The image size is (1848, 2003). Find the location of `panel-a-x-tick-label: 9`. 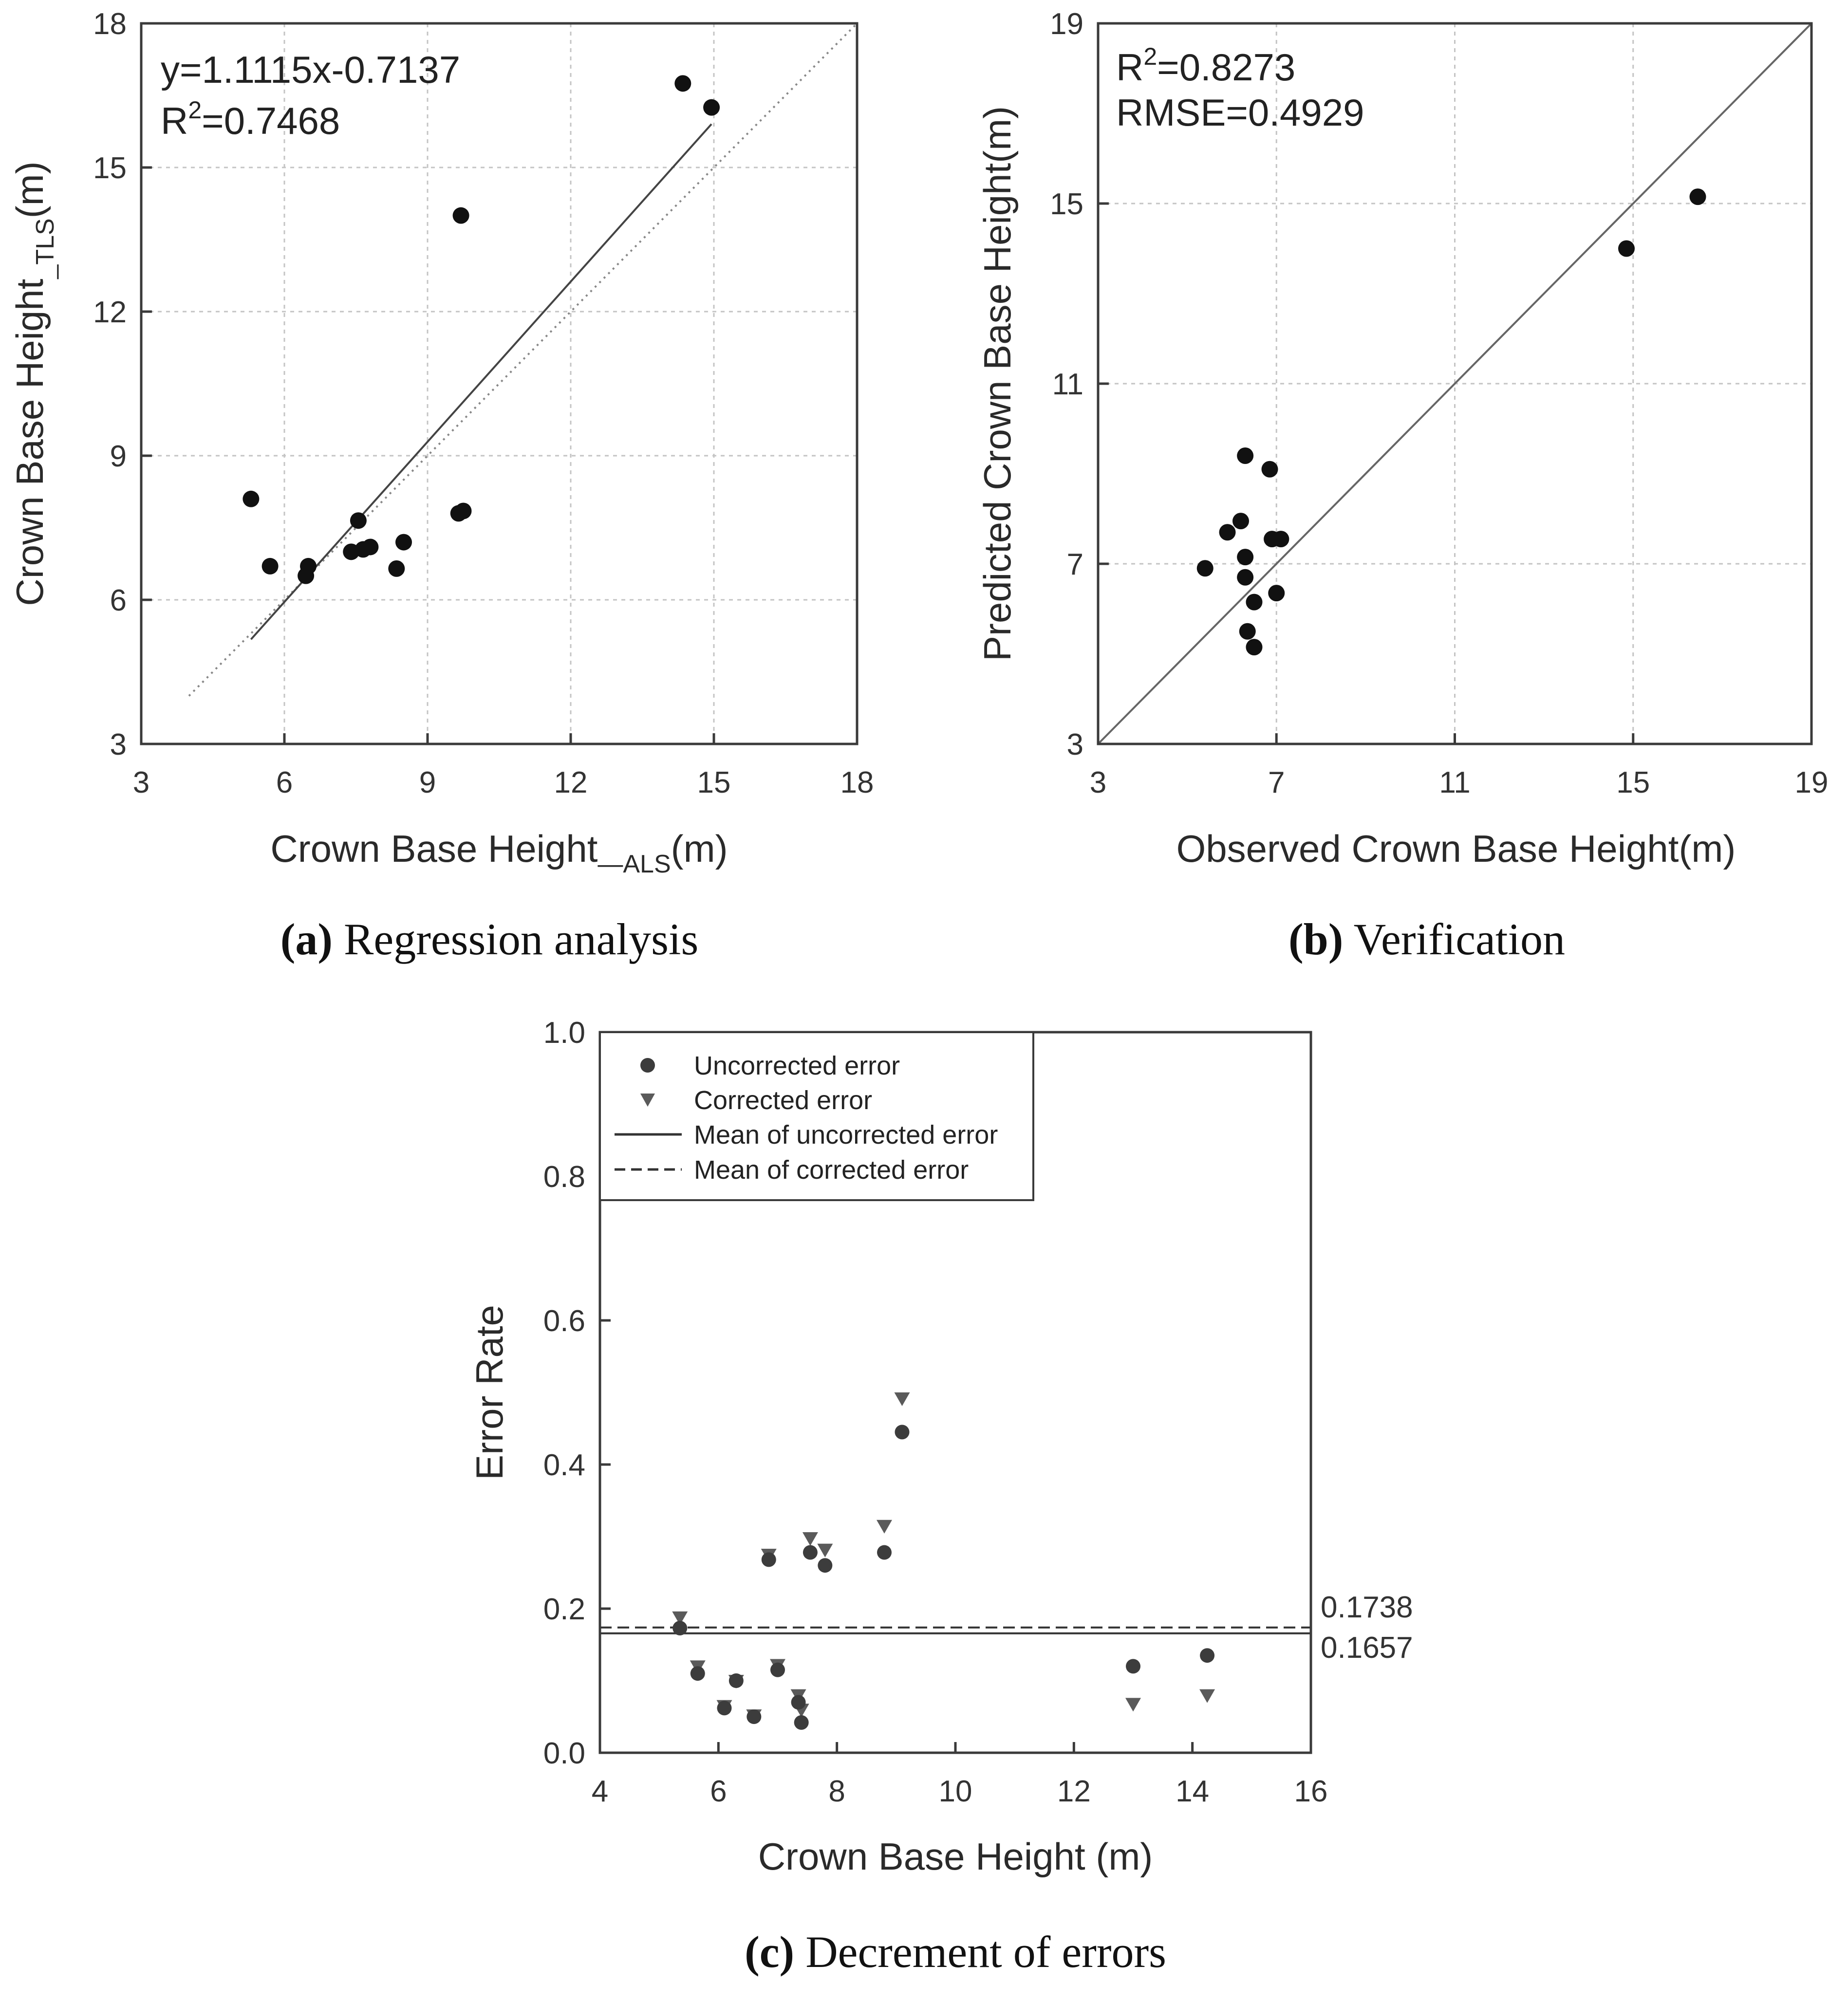

panel-a-x-tick-label: 9 is located at coordinates (427, 782).